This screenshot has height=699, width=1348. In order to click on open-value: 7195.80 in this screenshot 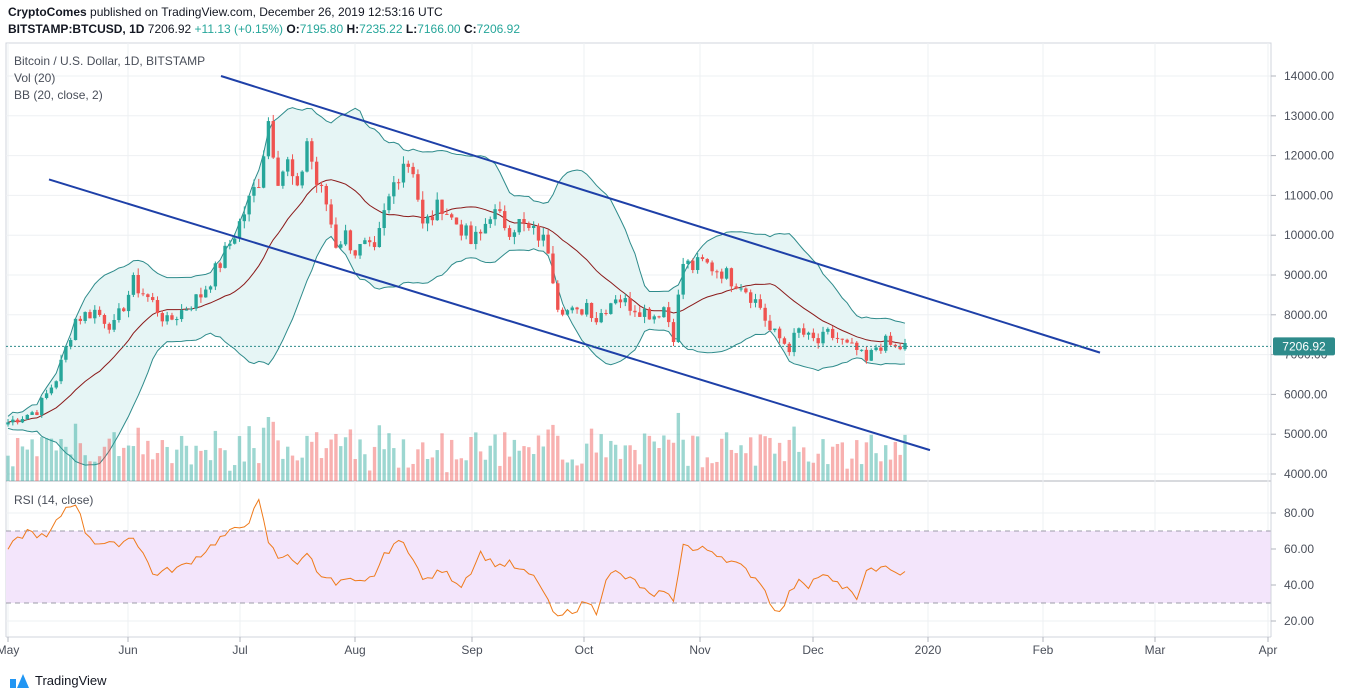, I will do `click(321, 29)`.